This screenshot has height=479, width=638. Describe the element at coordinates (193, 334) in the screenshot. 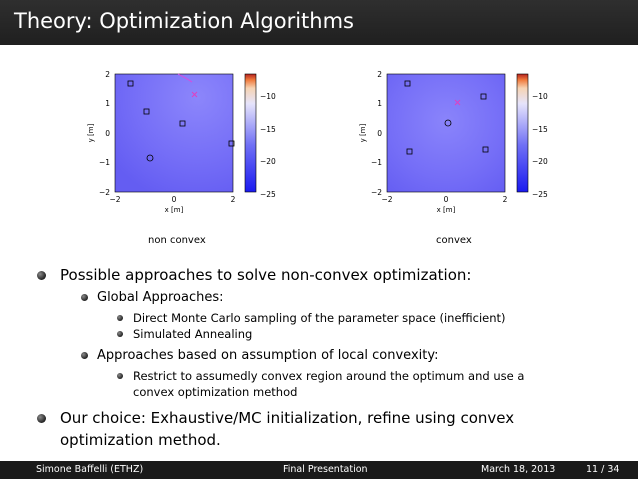

I see `bullet-text: Simulated Annealing` at that location.